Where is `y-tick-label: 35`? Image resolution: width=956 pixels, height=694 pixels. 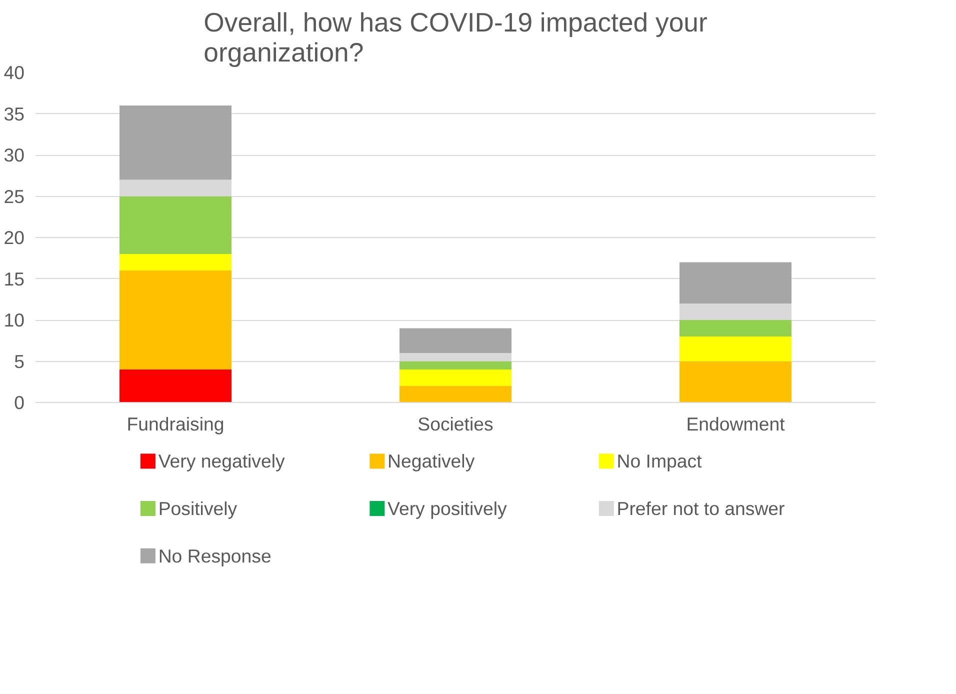 y-tick-label: 35 is located at coordinates (14, 113).